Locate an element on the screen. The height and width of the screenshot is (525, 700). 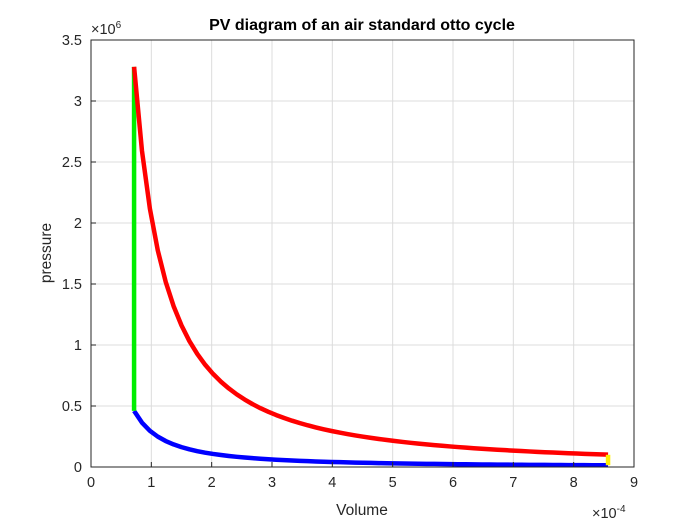
x-tick-label: 4 is located at coordinates (332, 483).